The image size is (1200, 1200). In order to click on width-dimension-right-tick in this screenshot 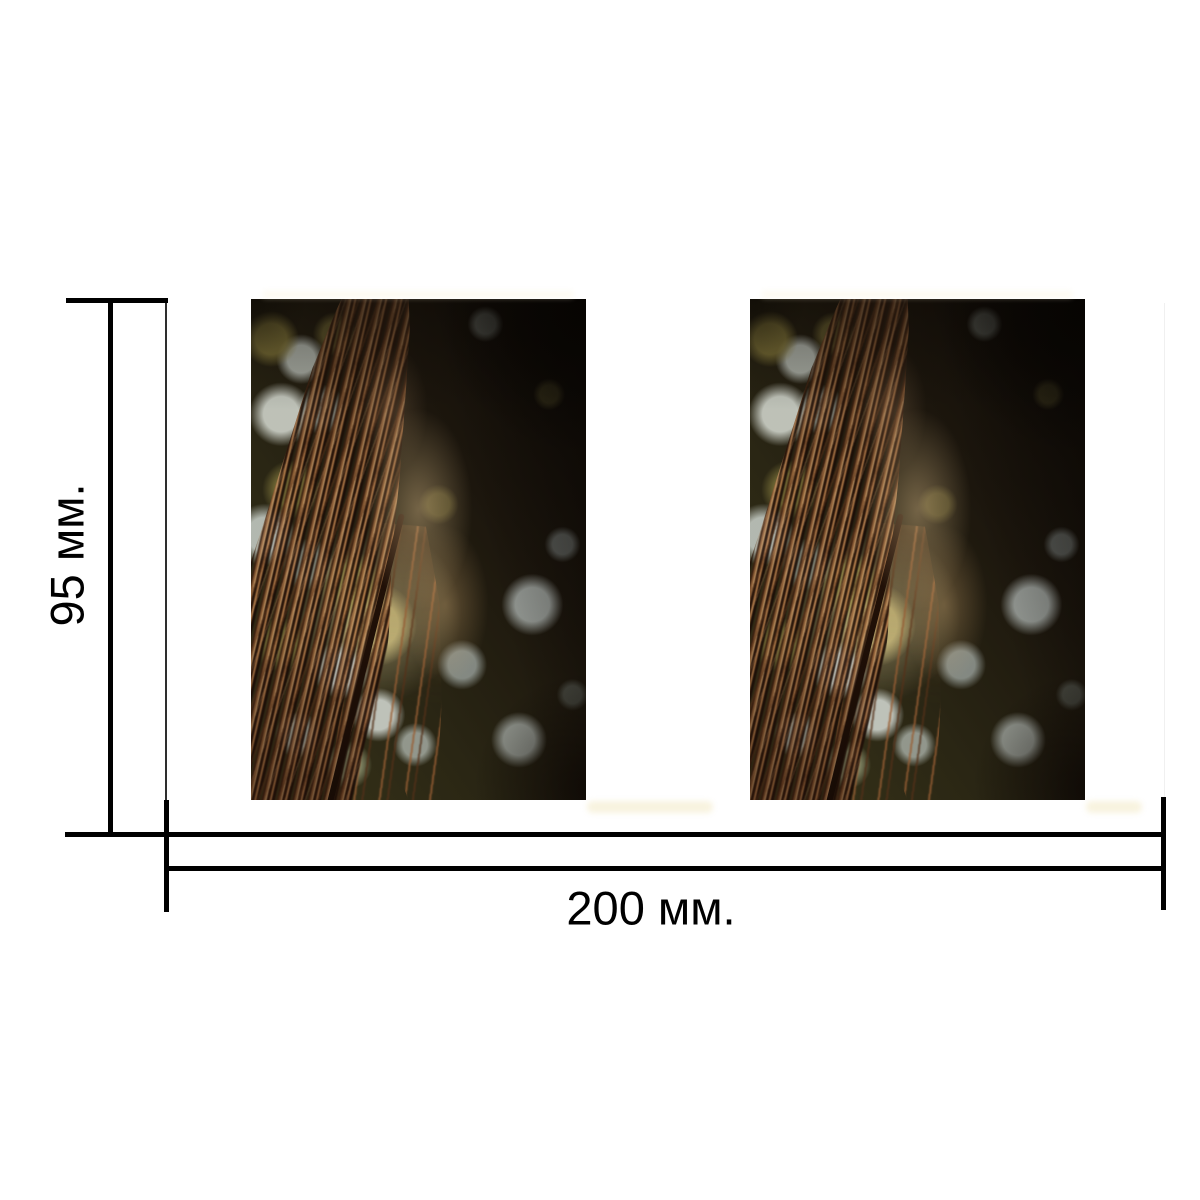, I will do `click(1163, 853)`.